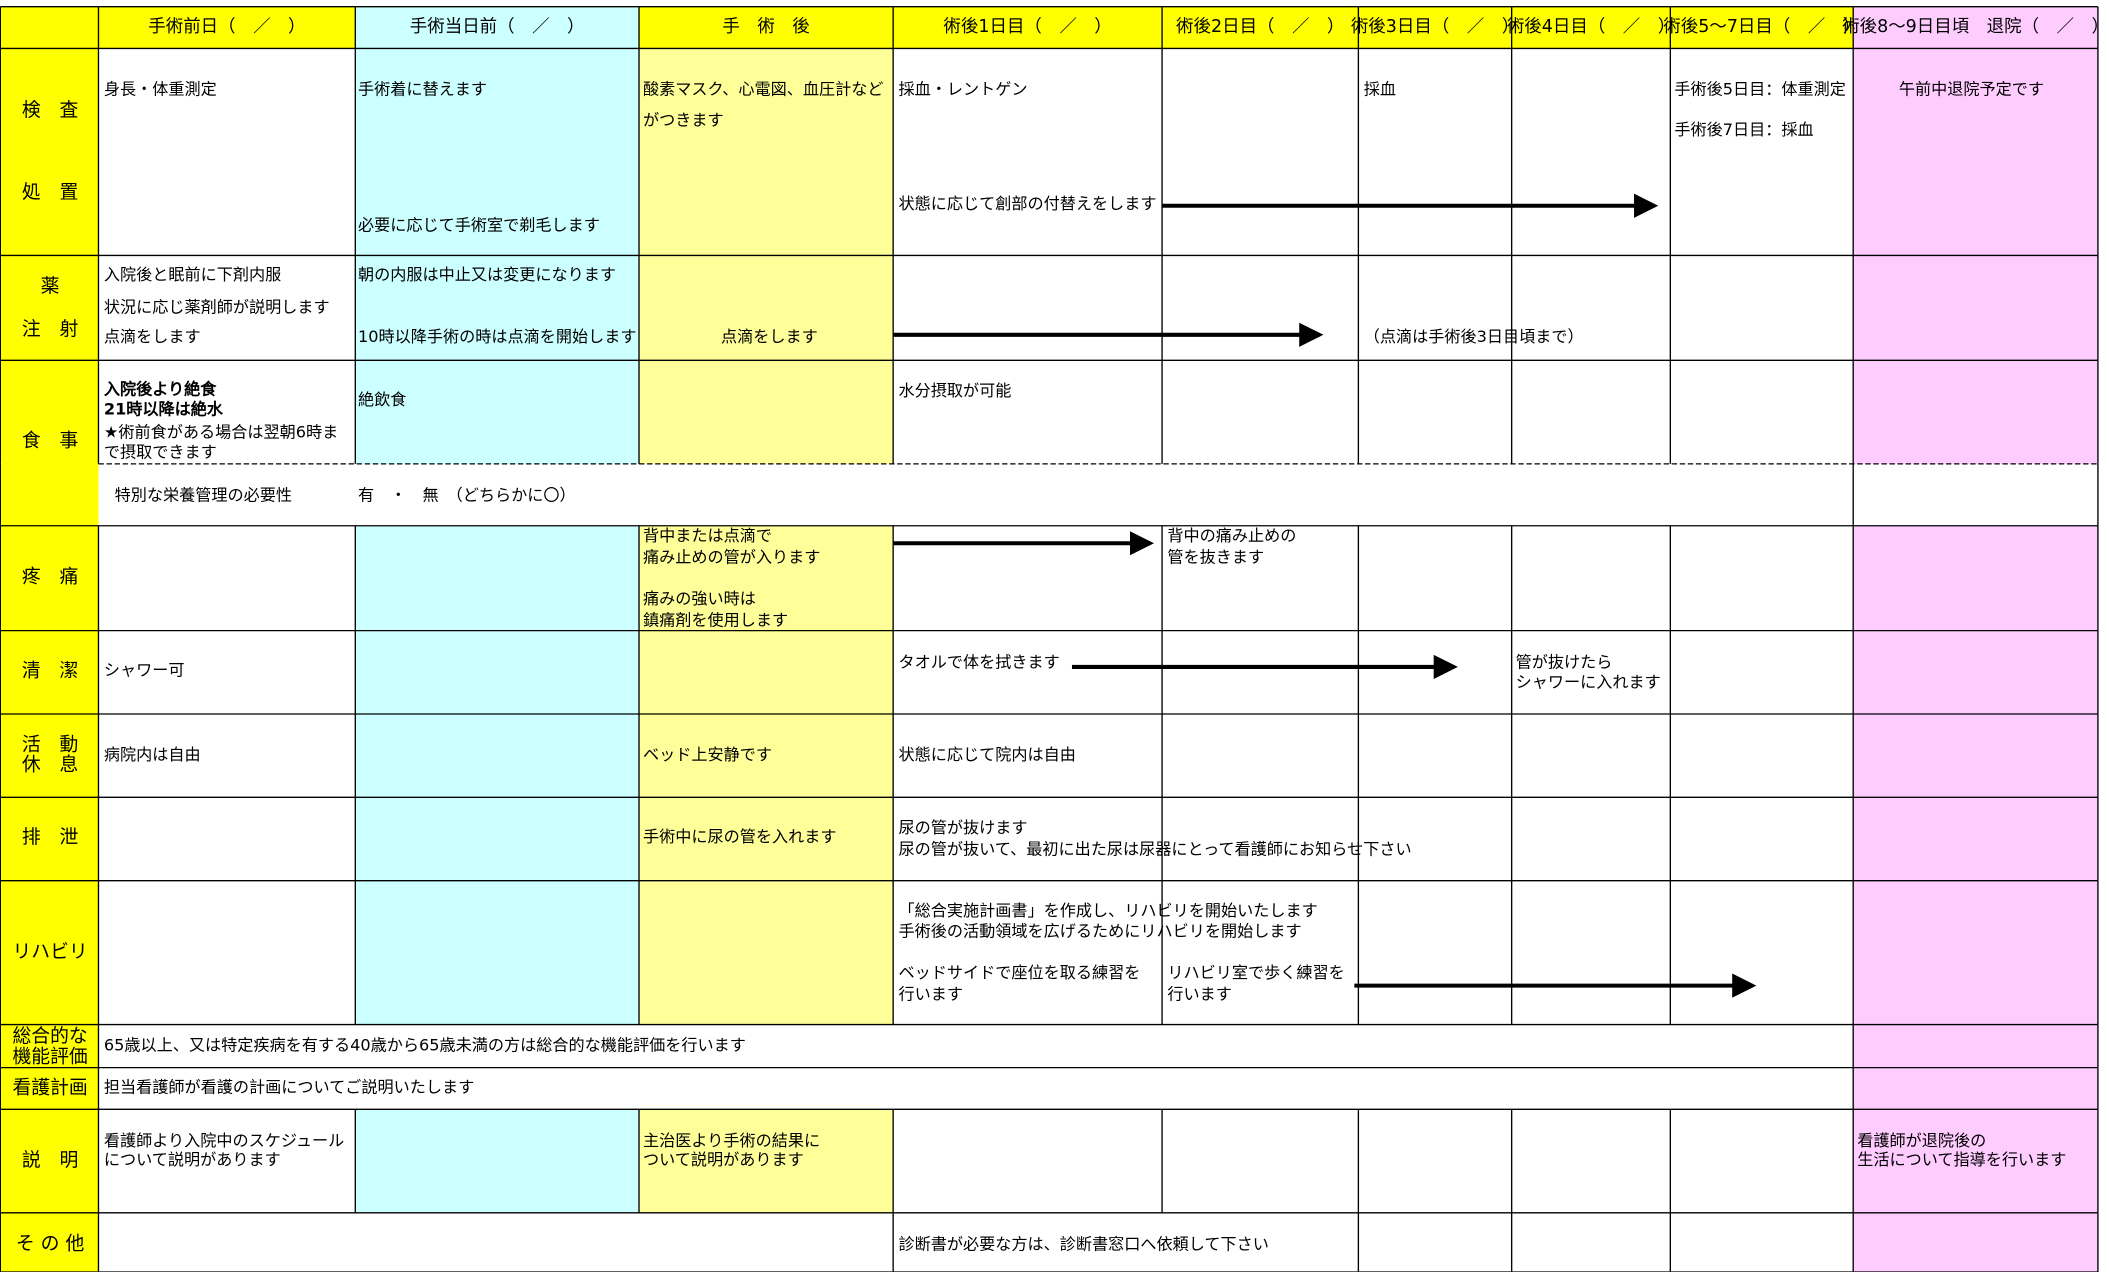  What do you see at coordinates (49, 951) in the screenshot?
I see `row-label: リハビリ` at bounding box center [49, 951].